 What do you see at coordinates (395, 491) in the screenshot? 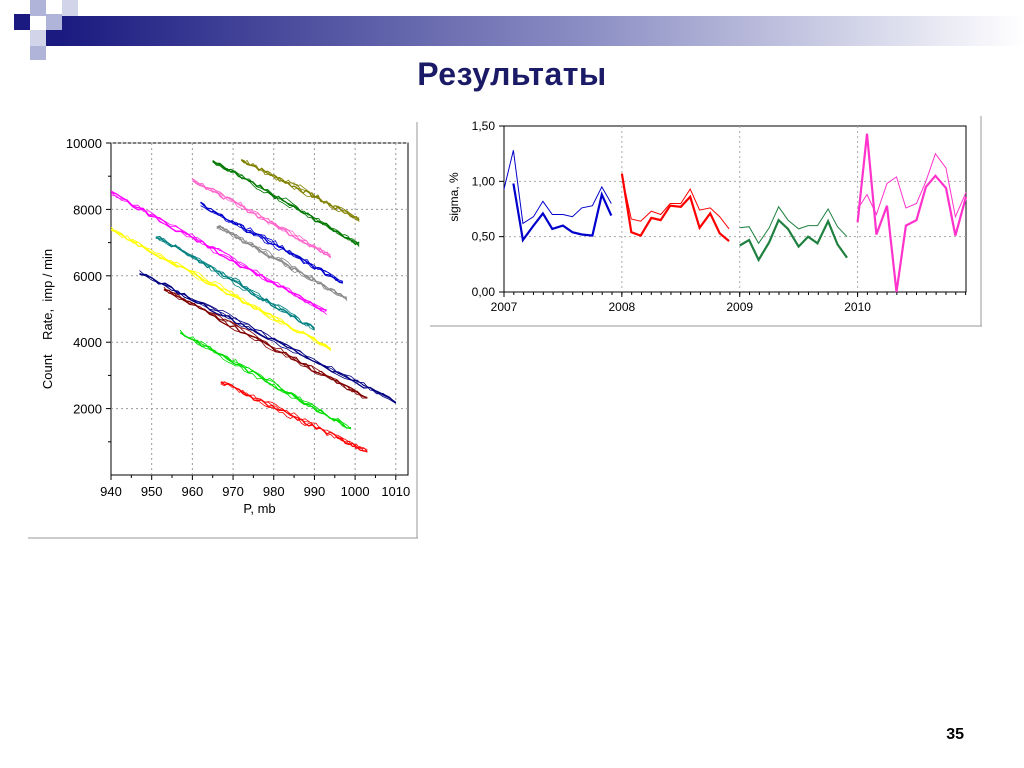
I see `x-tick-label: 1010` at bounding box center [395, 491].